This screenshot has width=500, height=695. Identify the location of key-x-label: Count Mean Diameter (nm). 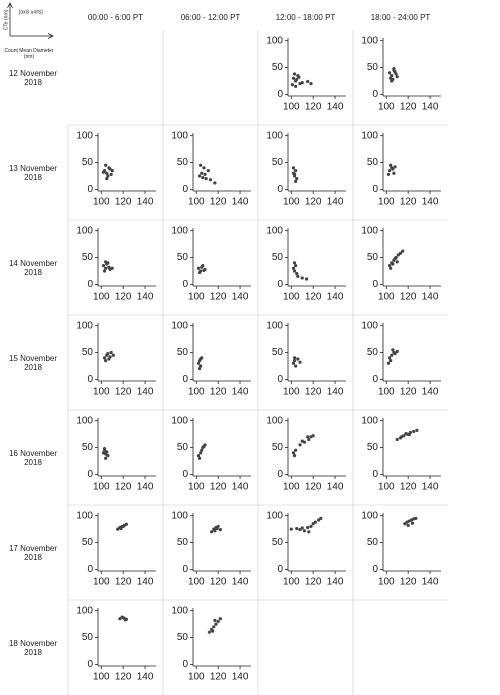
(29, 54).